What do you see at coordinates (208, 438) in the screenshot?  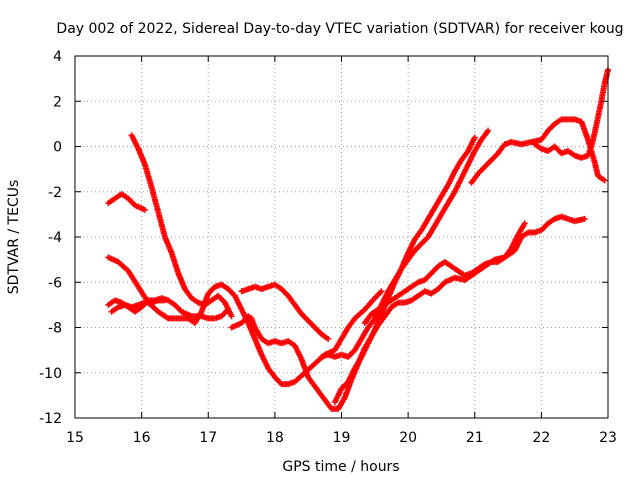 I see `x-tick-label: 17` at bounding box center [208, 438].